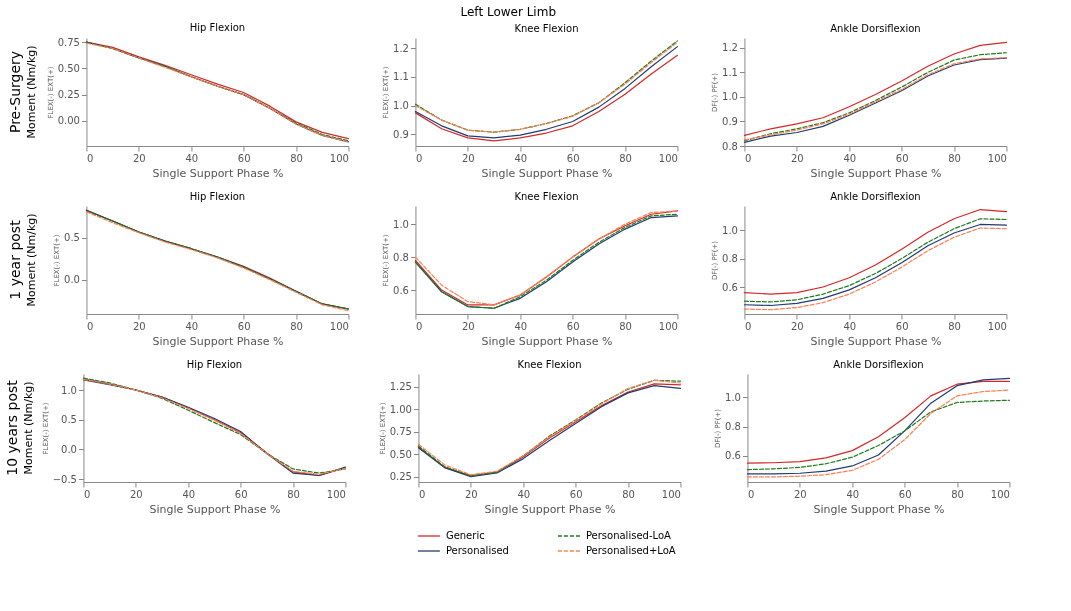 This screenshot has width=1071, height=611. Describe the element at coordinates (400, 387) in the screenshot. I see `y-tick-label: 1.25` at that location.